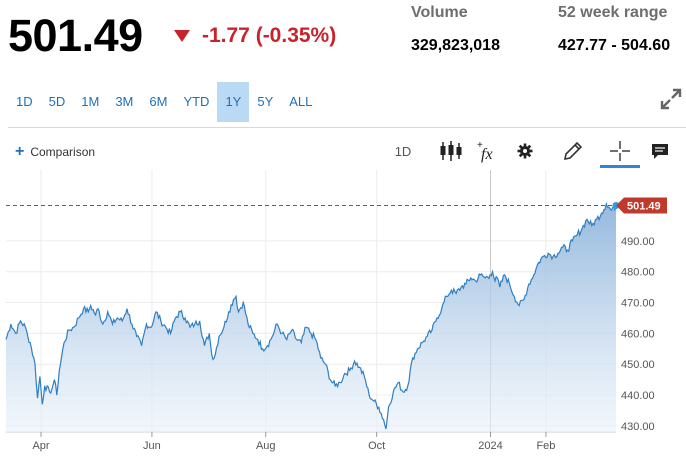 This screenshot has height=458, width=686. Describe the element at coordinates (638, 427) in the screenshot. I see `y-tick-label: 430.00` at that location.